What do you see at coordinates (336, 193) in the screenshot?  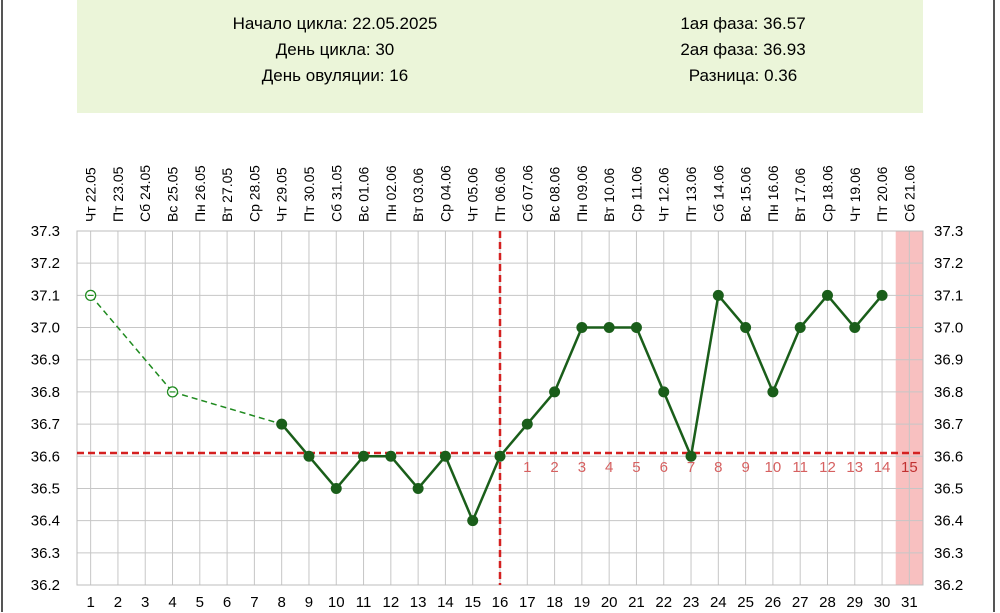 I see `date-label: Сб 31.05` at bounding box center [336, 193].